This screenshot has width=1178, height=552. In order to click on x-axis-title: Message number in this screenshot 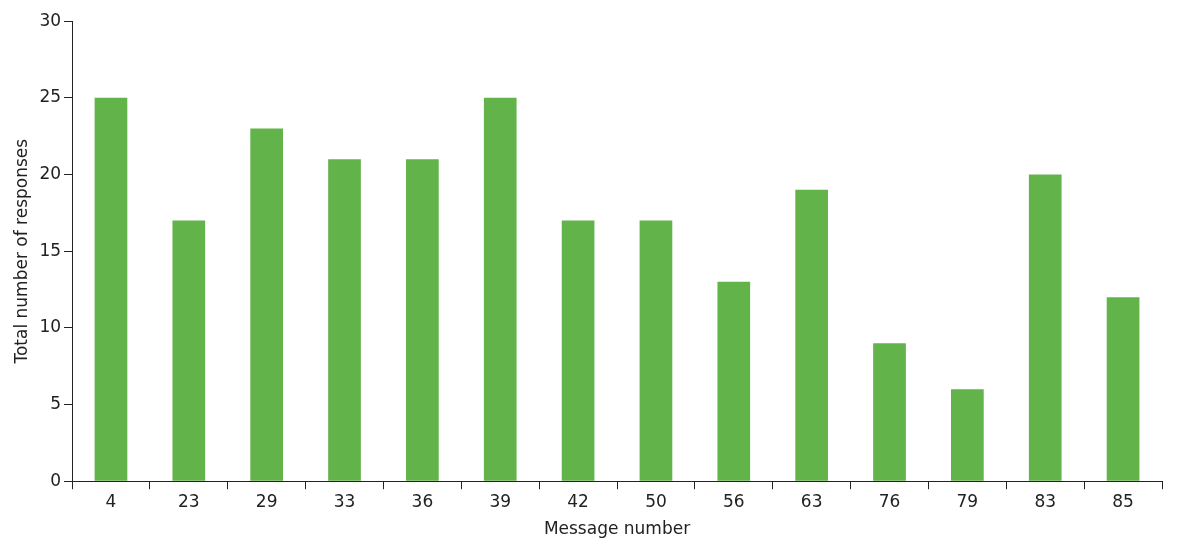, I will do `click(617, 528)`.